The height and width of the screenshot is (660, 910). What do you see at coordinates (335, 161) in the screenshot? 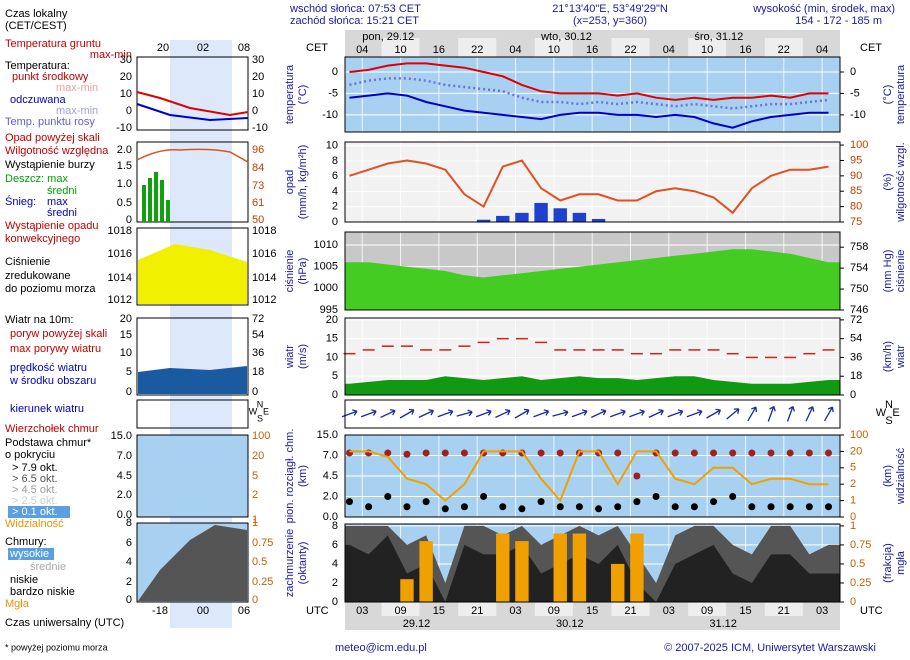
I see `y-tick-label: 8` at bounding box center [335, 161].